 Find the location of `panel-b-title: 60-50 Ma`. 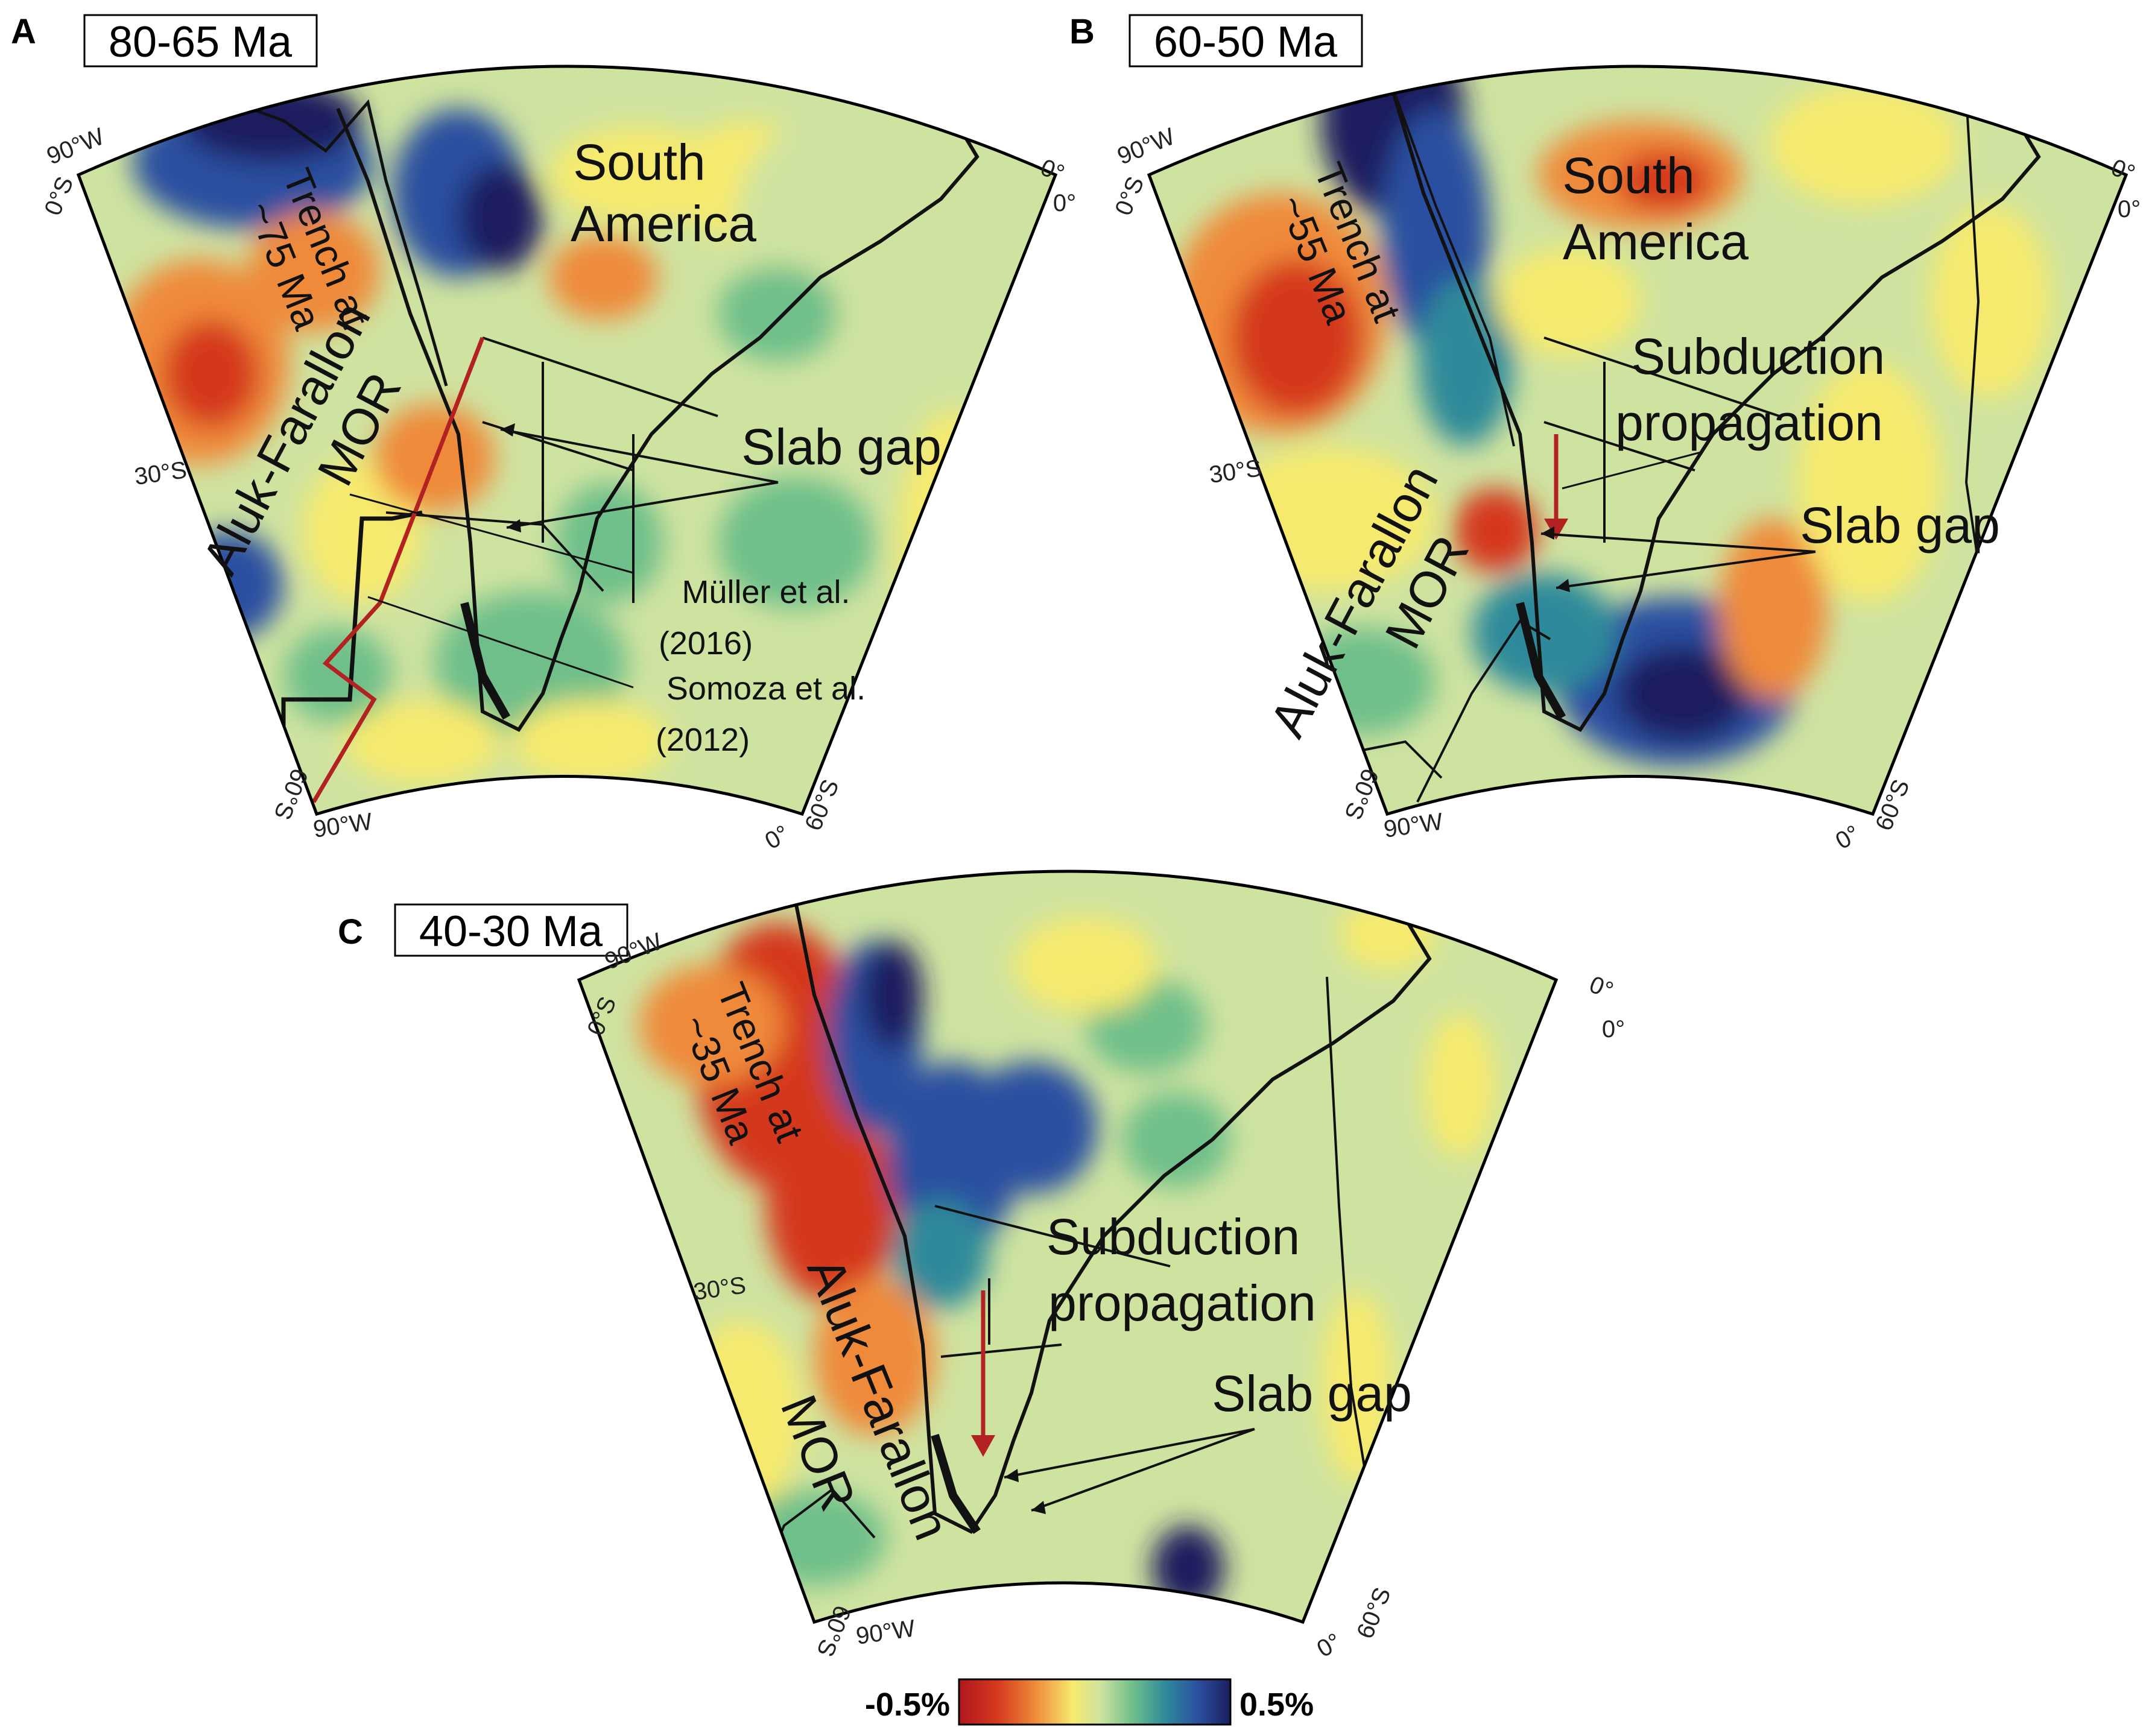

panel-b-title: 60-50 Ma is located at coordinates (1246, 42).